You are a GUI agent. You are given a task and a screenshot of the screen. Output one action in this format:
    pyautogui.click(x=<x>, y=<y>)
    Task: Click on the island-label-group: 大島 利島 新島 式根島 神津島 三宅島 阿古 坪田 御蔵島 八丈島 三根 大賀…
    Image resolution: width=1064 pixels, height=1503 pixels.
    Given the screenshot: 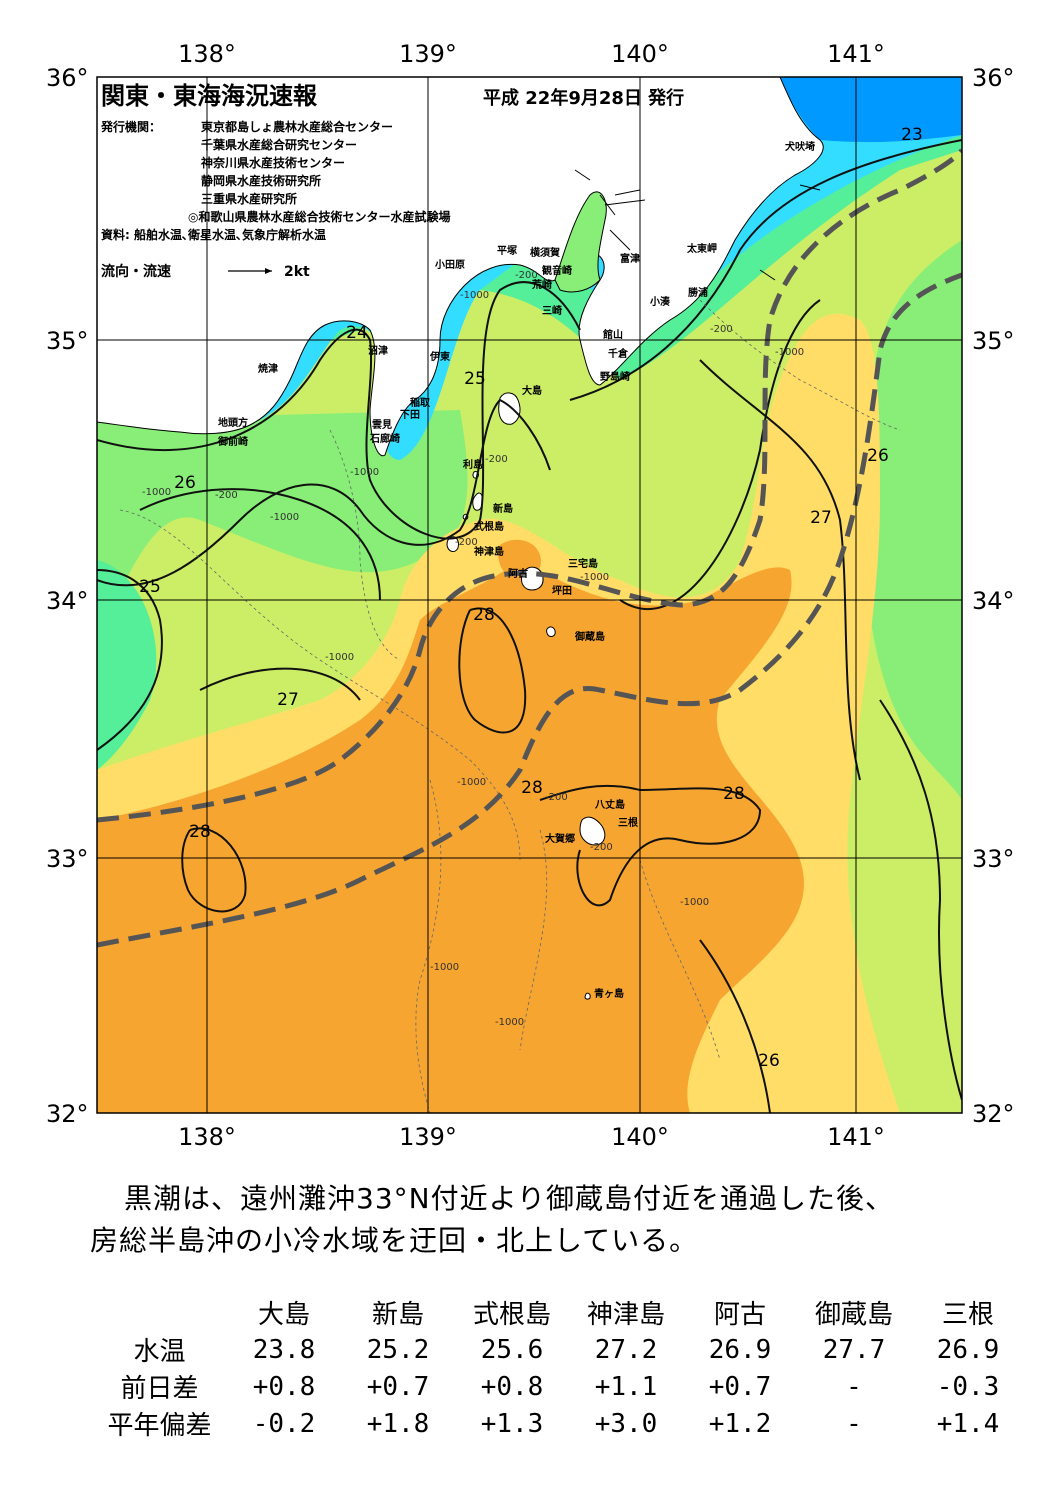 What is the action you would take?
    pyautogui.click(x=550, y=692)
    